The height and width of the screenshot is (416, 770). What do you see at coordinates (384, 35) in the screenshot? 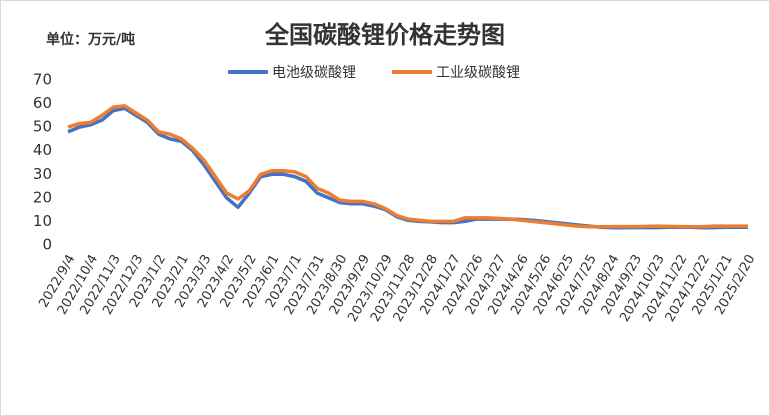
I see `chart-title: 全国碳酸锂价格走势图` at bounding box center [384, 35].